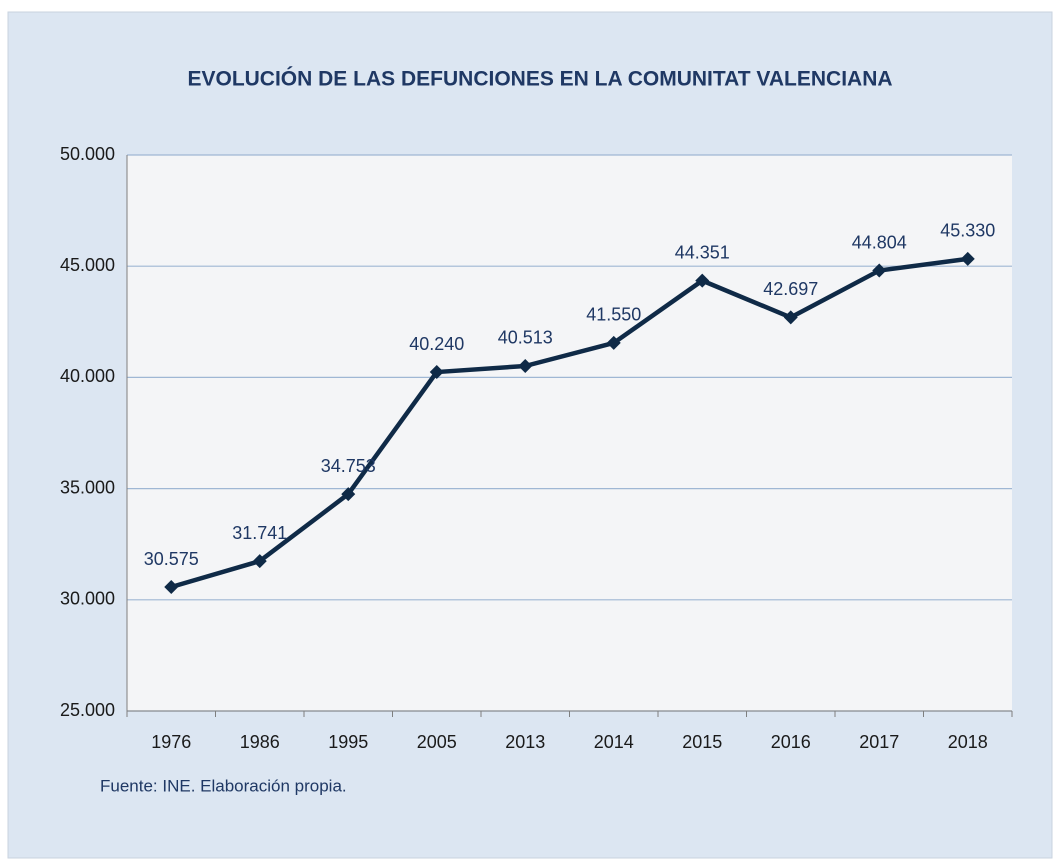 The width and height of the screenshot is (1054, 865). I want to click on y-tick-label: 25.000, so click(87, 710).